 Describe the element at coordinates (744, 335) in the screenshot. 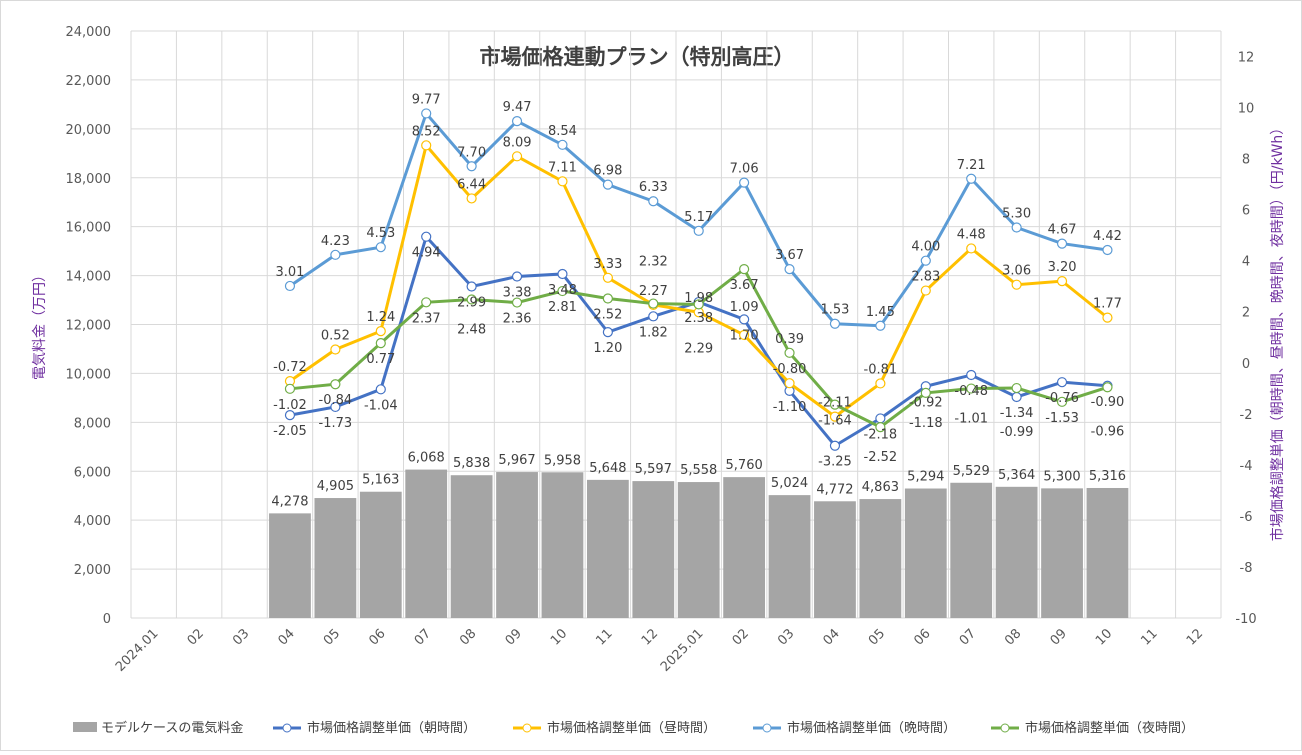

I see `data-label: 1.70` at that location.